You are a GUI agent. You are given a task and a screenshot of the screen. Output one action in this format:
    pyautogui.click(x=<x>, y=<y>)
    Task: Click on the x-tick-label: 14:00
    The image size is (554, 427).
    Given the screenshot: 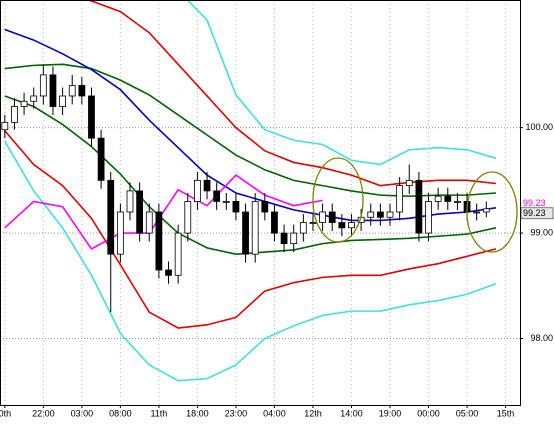 What is the action you would take?
    pyautogui.click(x=351, y=413)
    